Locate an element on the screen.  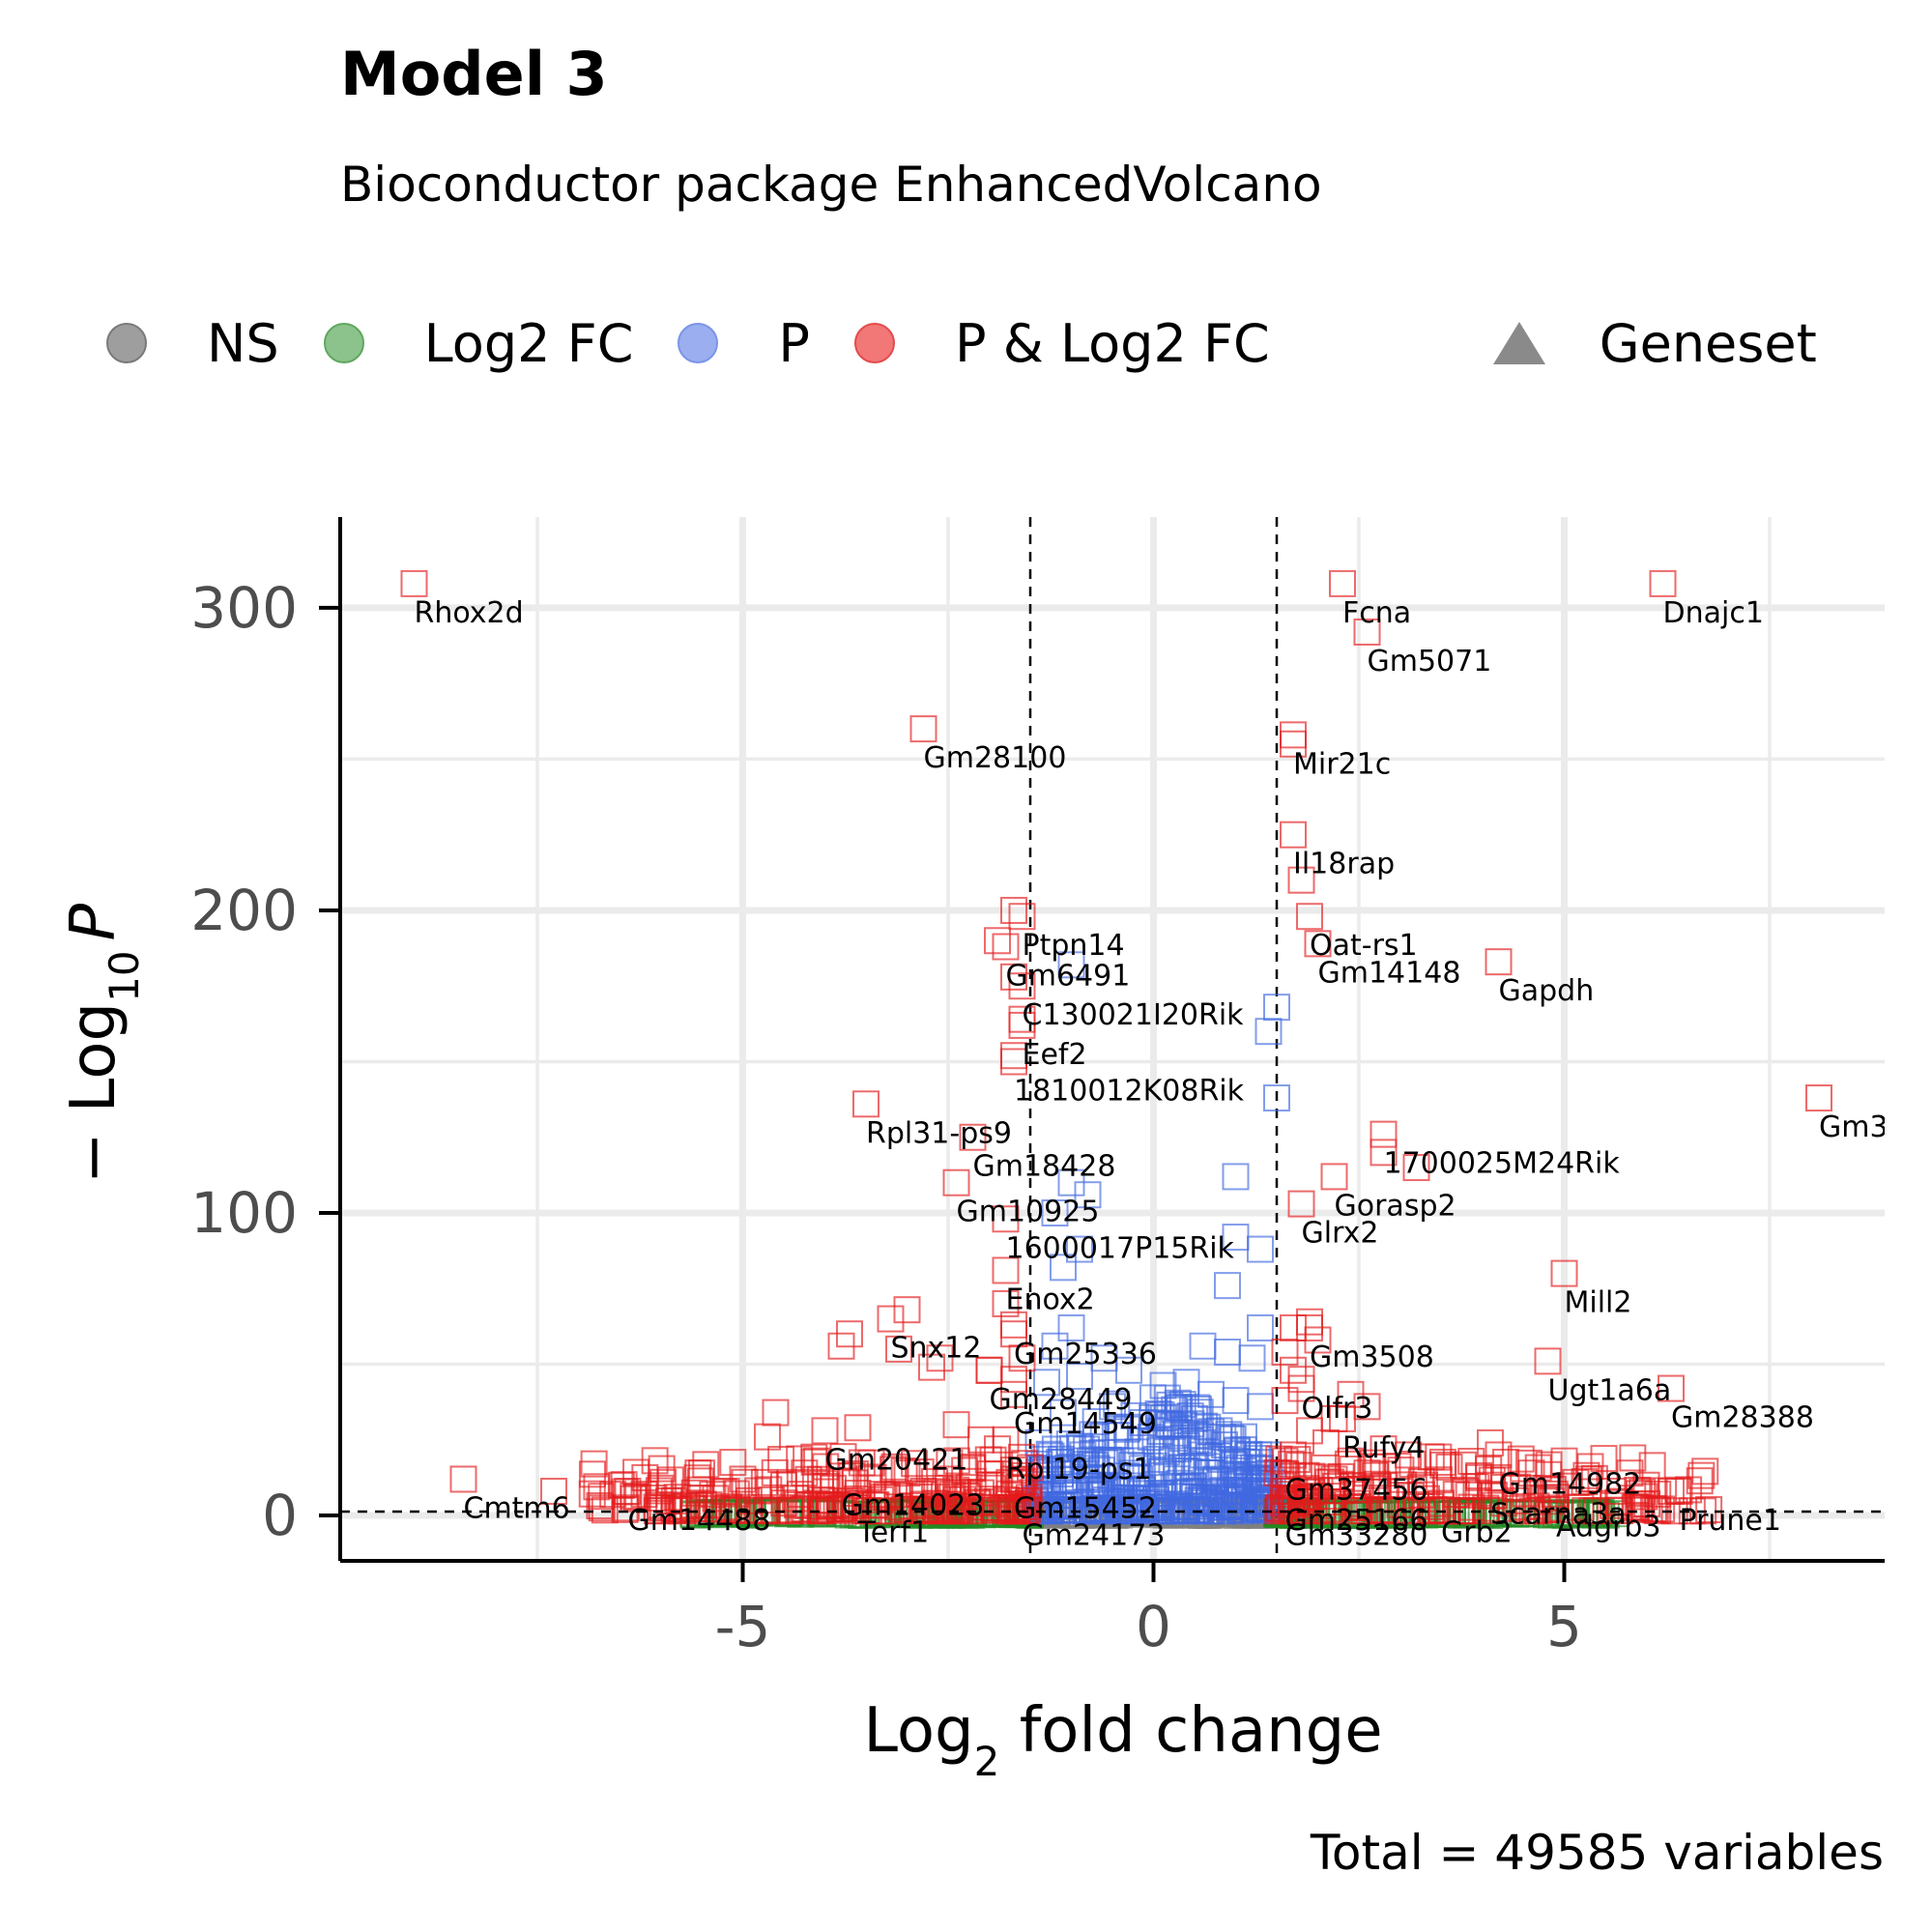
y-axis-title: − Log10 P is located at coordinates (103, 1043).